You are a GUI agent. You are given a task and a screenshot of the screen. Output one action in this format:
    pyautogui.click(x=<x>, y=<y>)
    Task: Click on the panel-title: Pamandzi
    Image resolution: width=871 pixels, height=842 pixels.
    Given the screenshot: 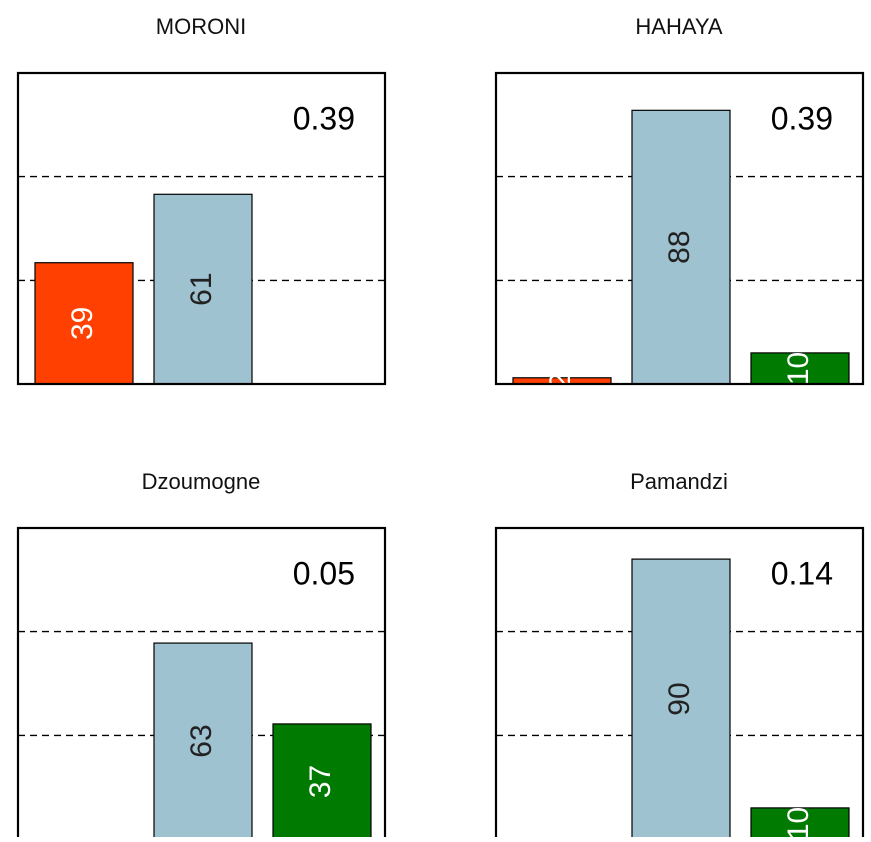 What is the action you would take?
    pyautogui.click(x=679, y=481)
    